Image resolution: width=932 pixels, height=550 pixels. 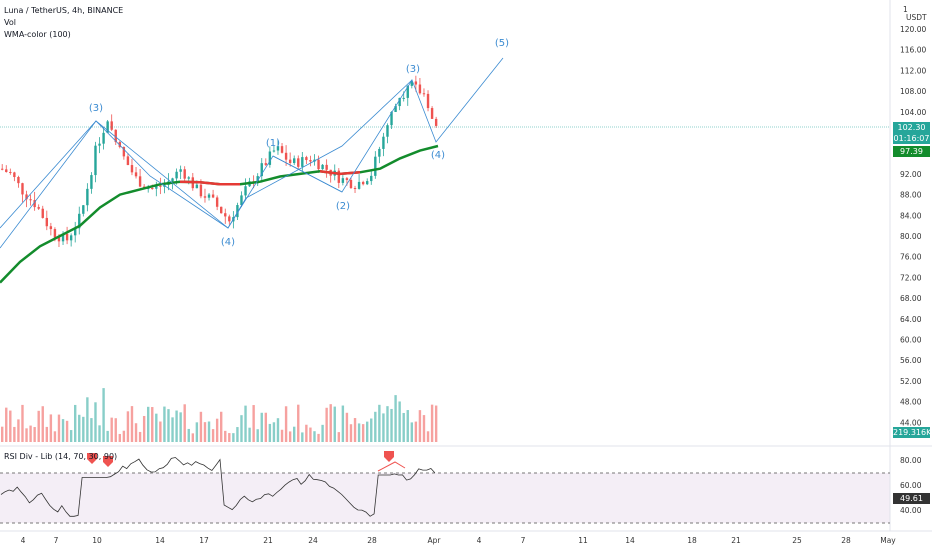 I want to click on elliott-wave-channel, so click(x=206, y=154).